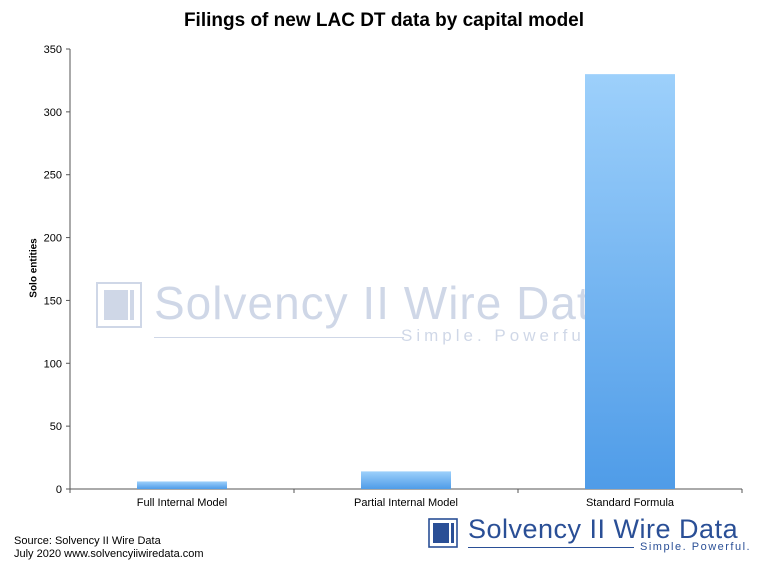 This screenshot has width=768, height=576. Describe the element at coordinates (53, 176) in the screenshot. I see `y-tick-label: 250` at that location.